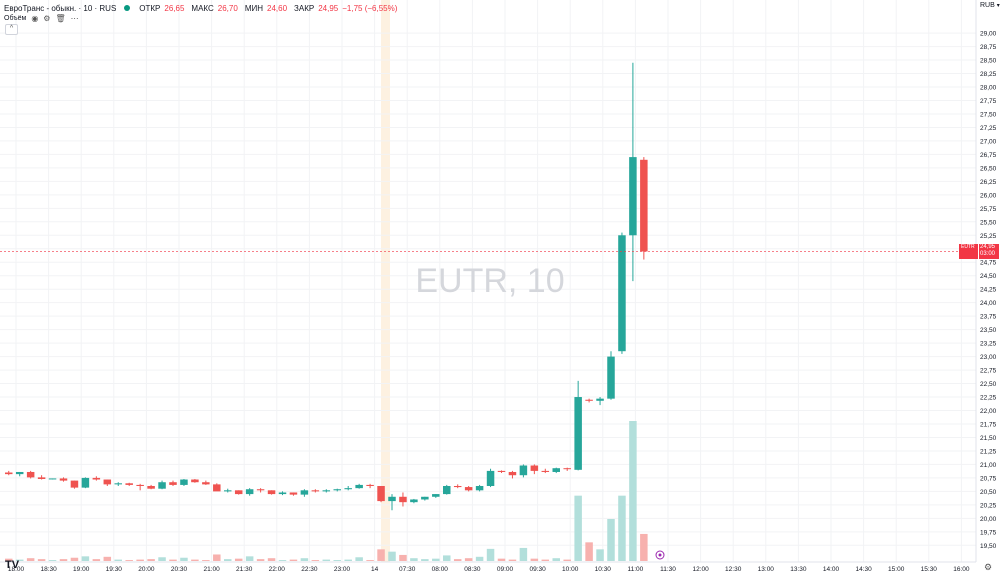  Describe the element at coordinates (988, 465) in the screenshot. I see `price-tick-label: 21,00` at that location.